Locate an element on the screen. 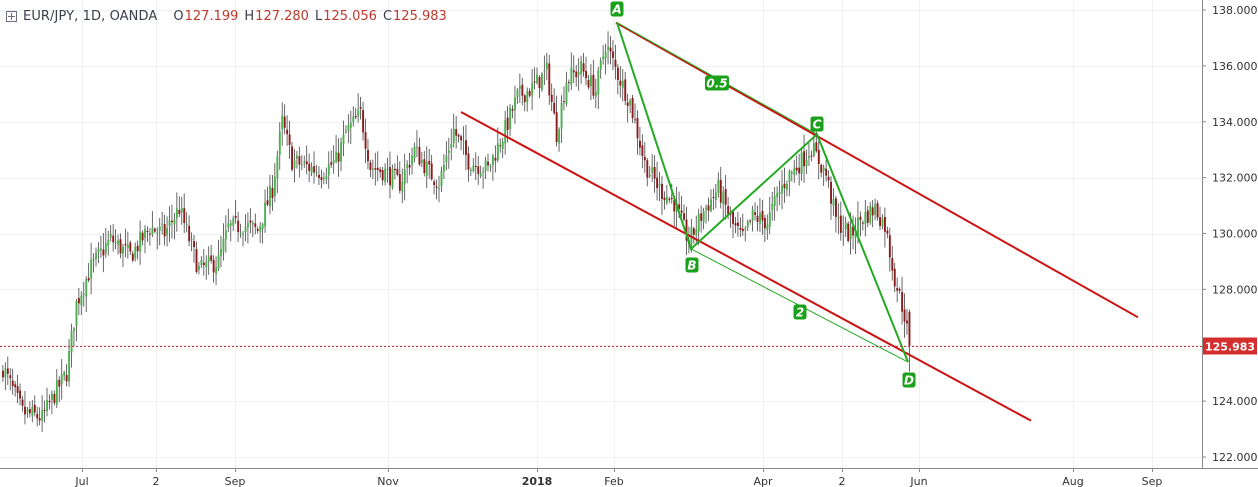 Image resolution: width=1258 pixels, height=487 pixels. point-label-c-text: C is located at coordinates (817, 125).